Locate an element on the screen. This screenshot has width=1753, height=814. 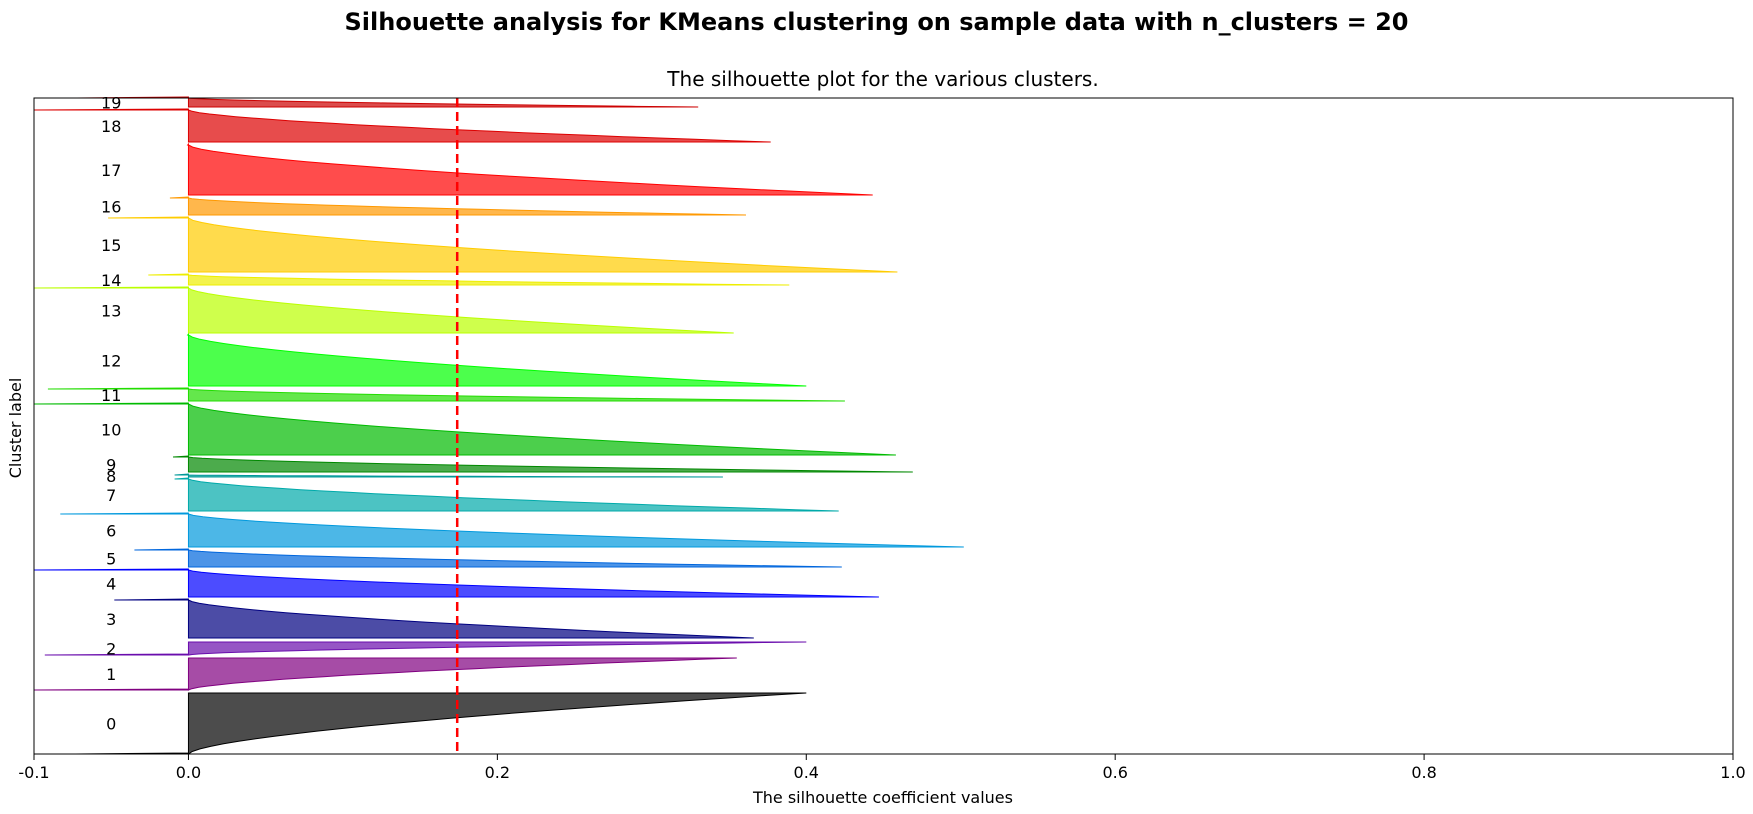
cluster-3-area is located at coordinates (434, 618).